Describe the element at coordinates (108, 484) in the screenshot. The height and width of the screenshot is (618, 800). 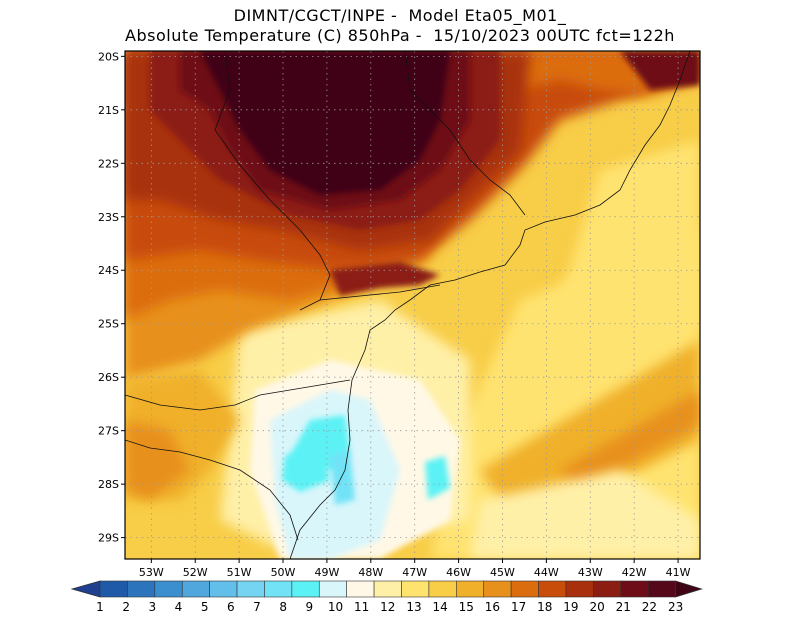
I see `lat-tick-label: 28S` at that location.